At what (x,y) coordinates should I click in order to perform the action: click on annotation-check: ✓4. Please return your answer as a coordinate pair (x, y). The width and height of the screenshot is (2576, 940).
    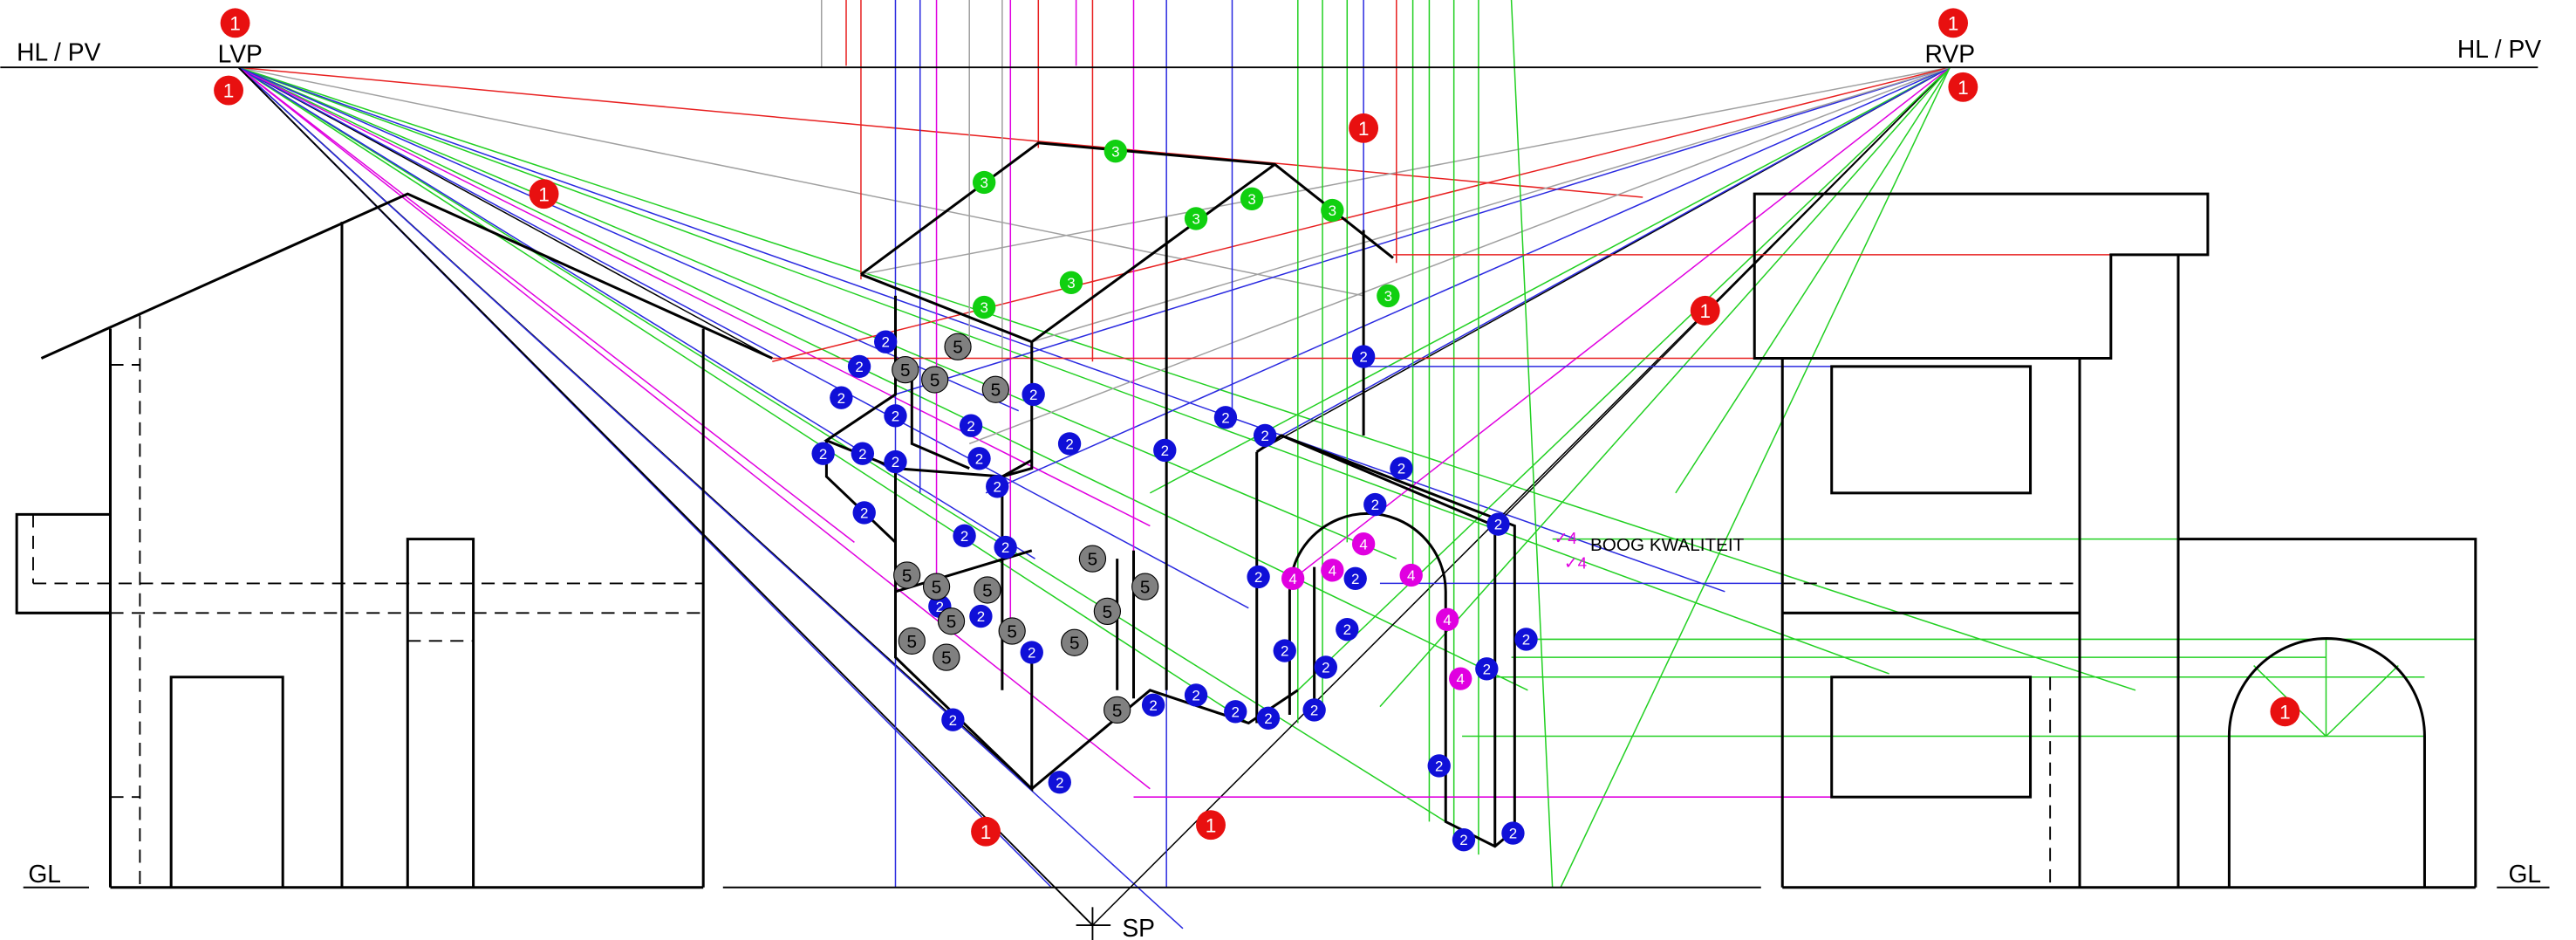
    Looking at the image, I should click on (1575, 562).